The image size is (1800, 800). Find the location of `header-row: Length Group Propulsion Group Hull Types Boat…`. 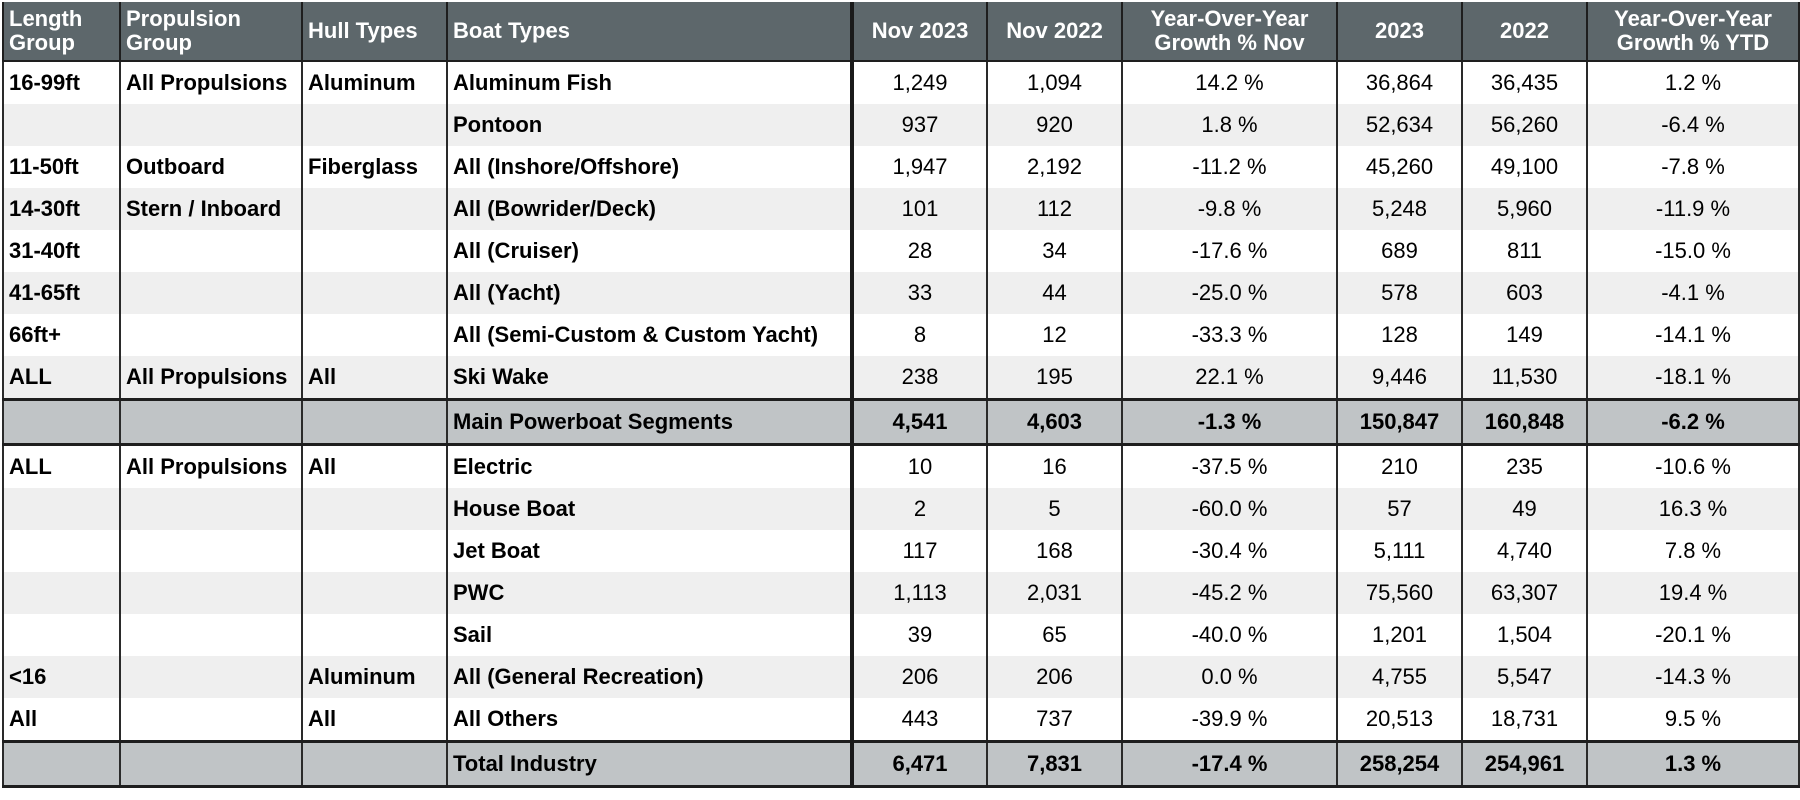

header-row: Length Group Propulsion Group Hull Types Boat… is located at coordinates (901, 32).